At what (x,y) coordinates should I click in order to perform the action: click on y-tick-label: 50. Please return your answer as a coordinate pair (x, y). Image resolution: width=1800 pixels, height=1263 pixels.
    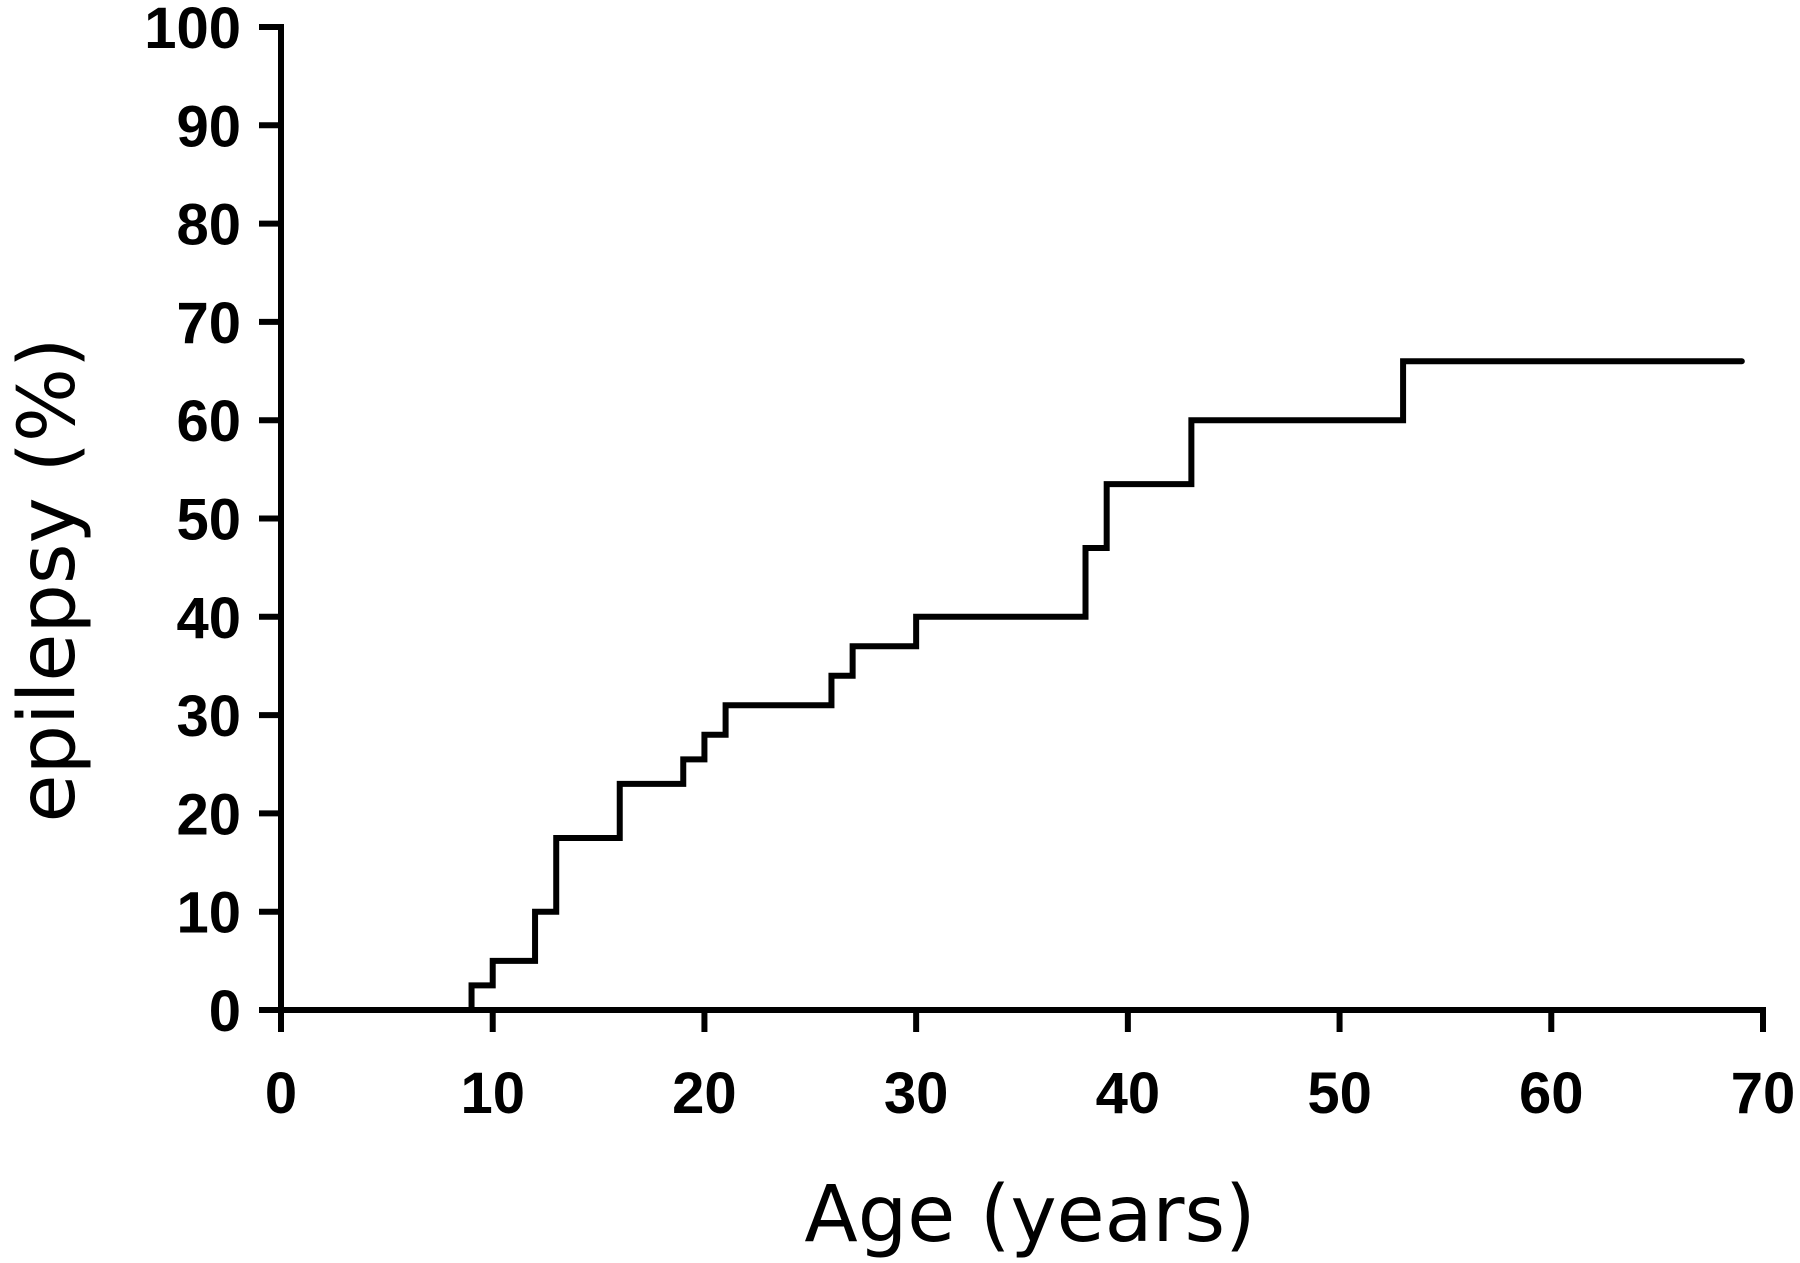
    Looking at the image, I should click on (208, 520).